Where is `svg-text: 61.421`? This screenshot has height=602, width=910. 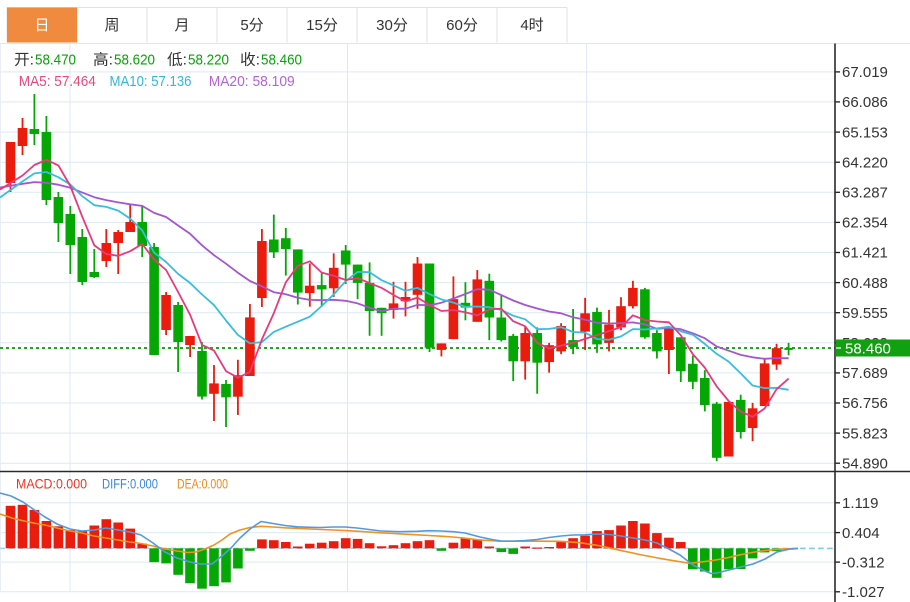 svg-text: 61.421 is located at coordinates (865, 253).